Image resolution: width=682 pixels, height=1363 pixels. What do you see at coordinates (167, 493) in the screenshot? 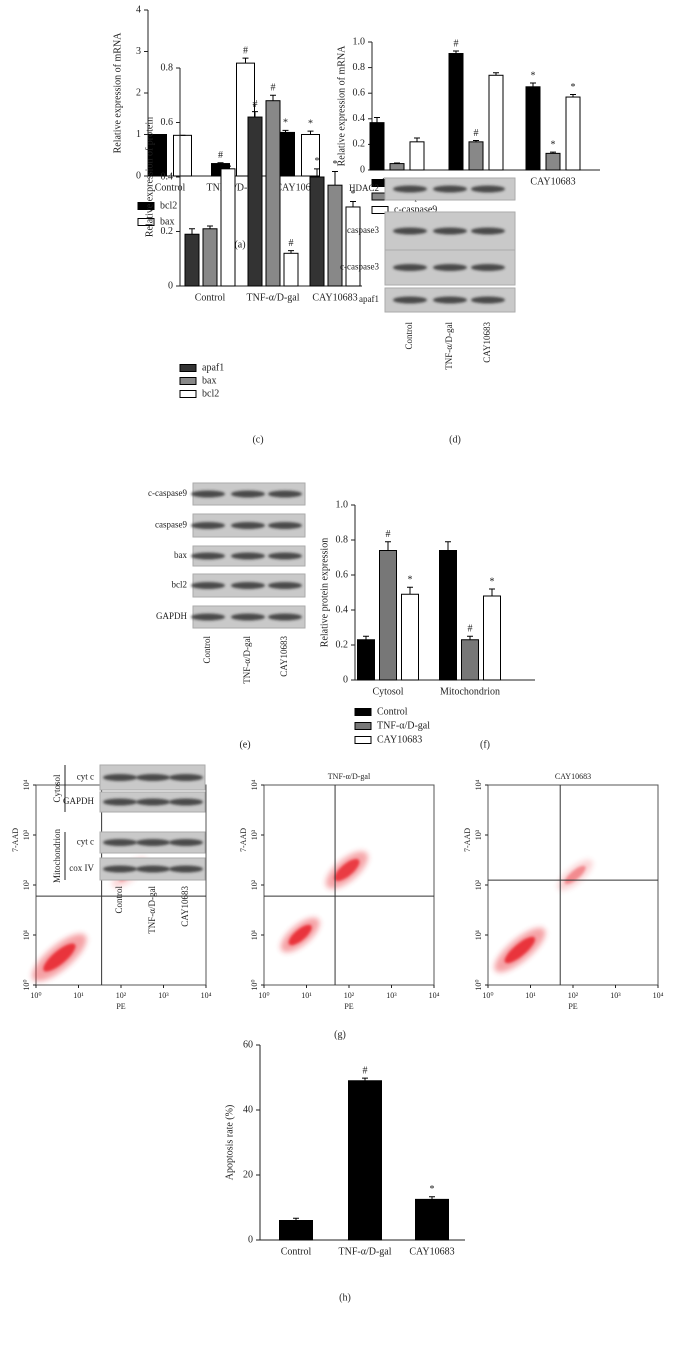
I see `row-label: c-caspase9` at bounding box center [167, 493].